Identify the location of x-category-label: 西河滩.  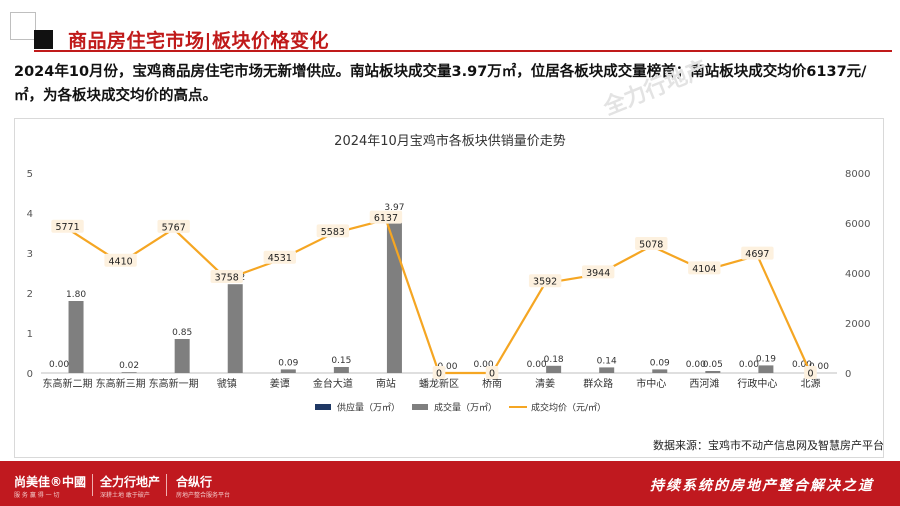
(704, 383).